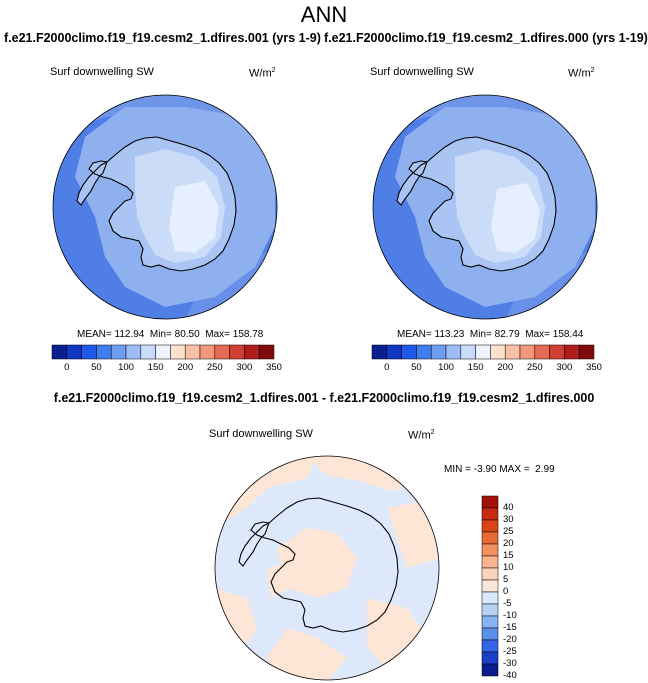  What do you see at coordinates (499, 469) in the screenshot?
I see `difference-stats: MIN = -3.90 MAX = 2.99` at bounding box center [499, 469].